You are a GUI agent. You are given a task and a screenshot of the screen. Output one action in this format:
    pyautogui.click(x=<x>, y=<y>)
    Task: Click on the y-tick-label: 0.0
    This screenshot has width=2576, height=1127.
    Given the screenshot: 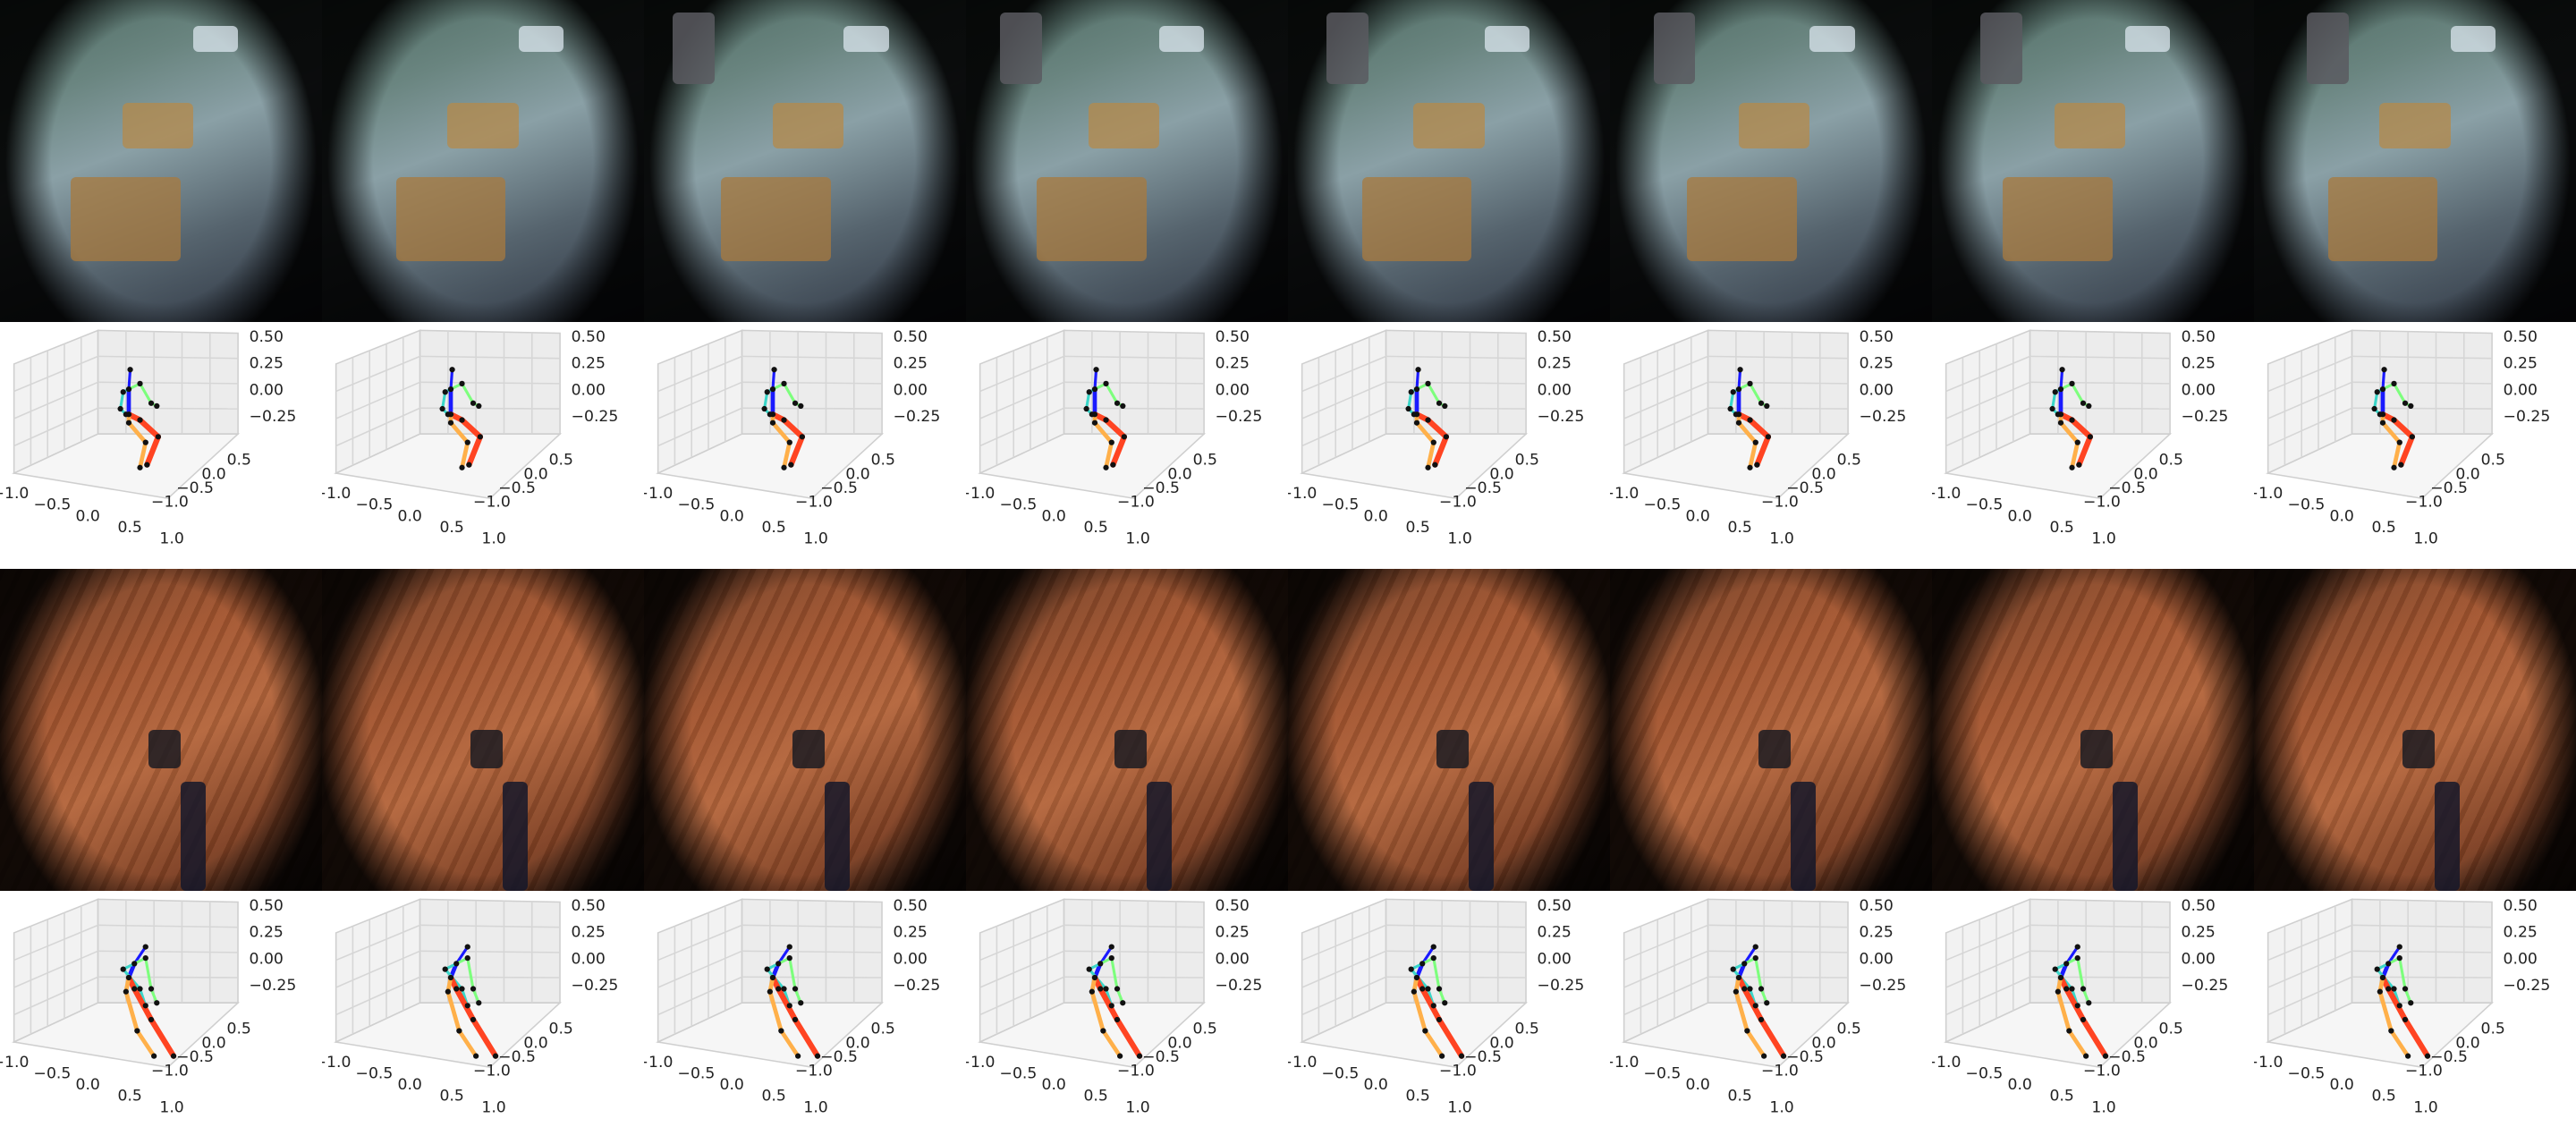 What is the action you would take?
    pyautogui.click(x=535, y=1043)
    